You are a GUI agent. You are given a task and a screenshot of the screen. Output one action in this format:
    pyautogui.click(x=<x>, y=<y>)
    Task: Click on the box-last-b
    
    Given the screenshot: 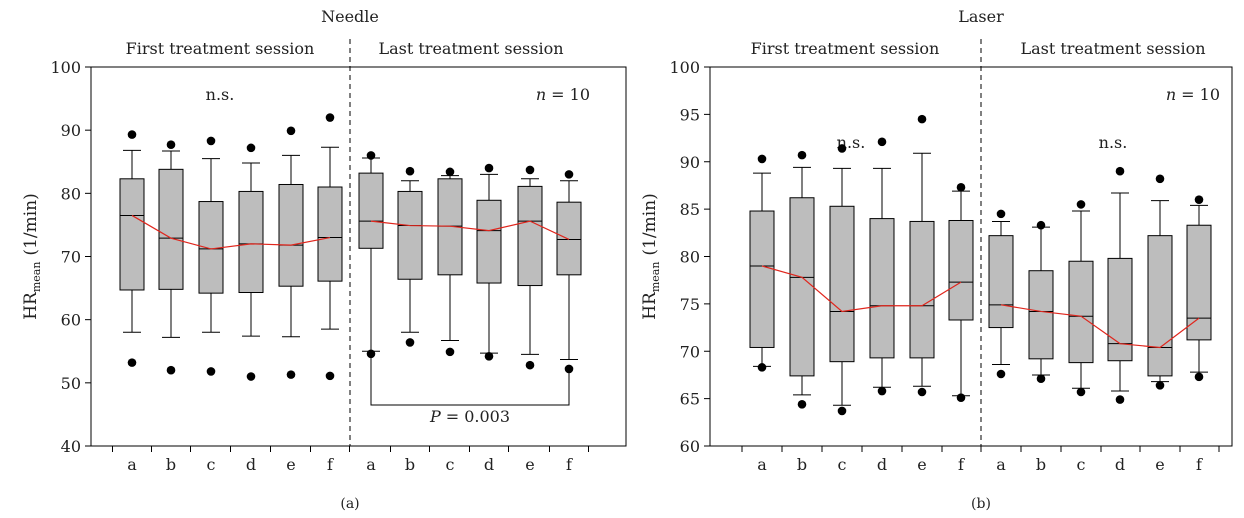 What is the action you would take?
    pyautogui.click(x=1041, y=302)
    